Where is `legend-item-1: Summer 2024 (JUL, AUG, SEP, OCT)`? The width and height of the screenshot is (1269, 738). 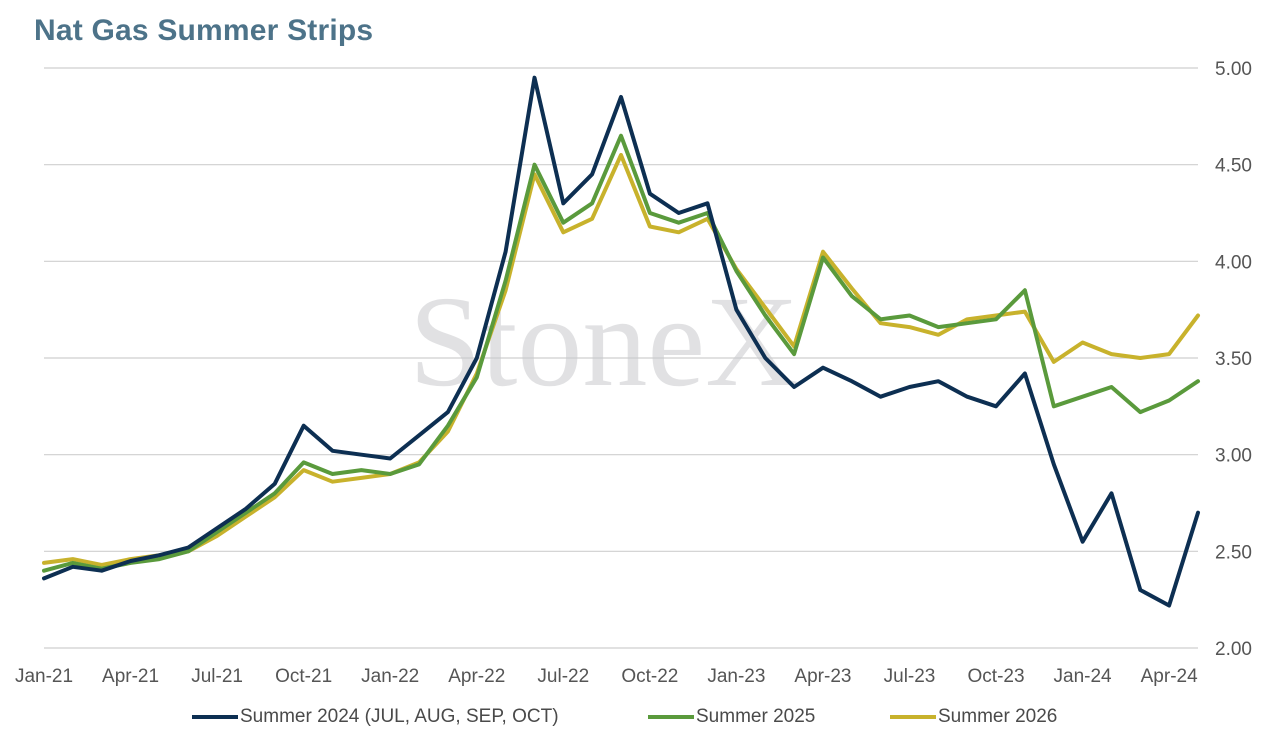 legend-item-1: Summer 2024 (JUL, AUG, SEP, OCT) is located at coordinates (375, 717).